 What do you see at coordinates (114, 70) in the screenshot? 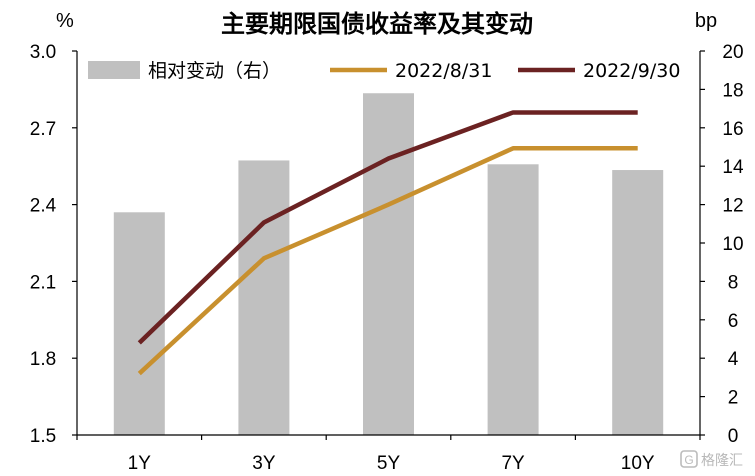
I see `legend-swatch` at bounding box center [114, 70].